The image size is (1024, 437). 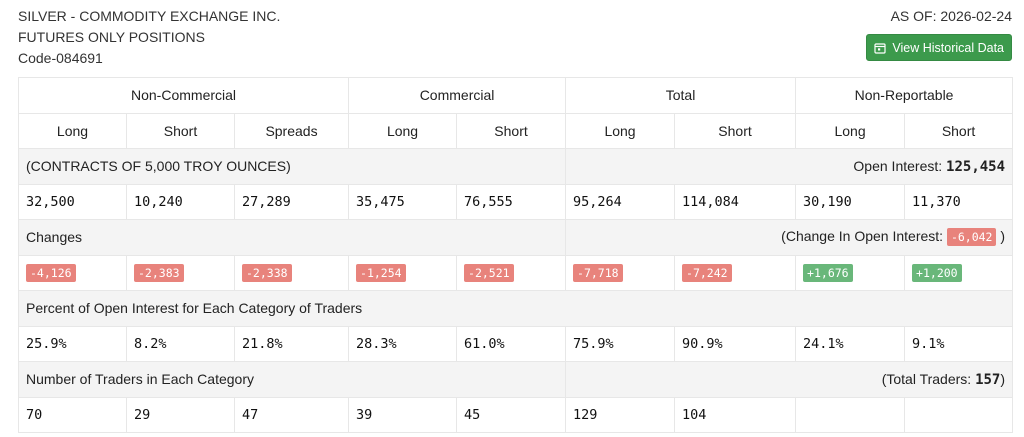 What do you see at coordinates (511, 130) in the screenshot?
I see `col-comm-short: Short` at bounding box center [511, 130].